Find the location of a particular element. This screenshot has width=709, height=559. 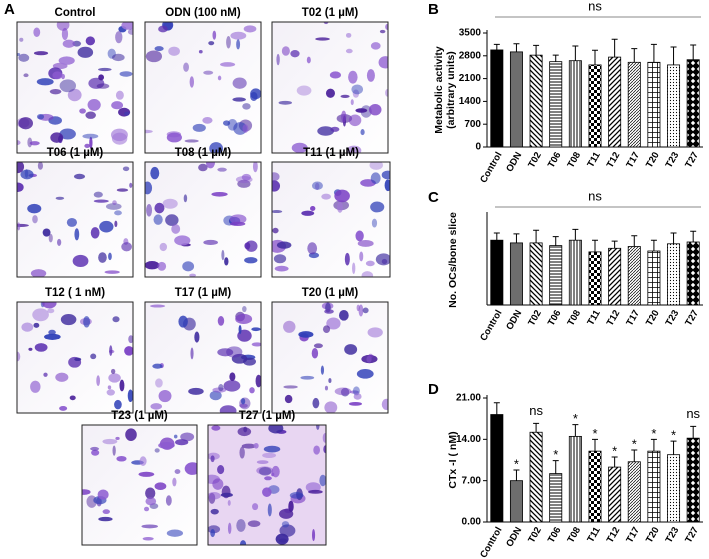

x-tick-label: T17 is located at coordinates (633, 318).